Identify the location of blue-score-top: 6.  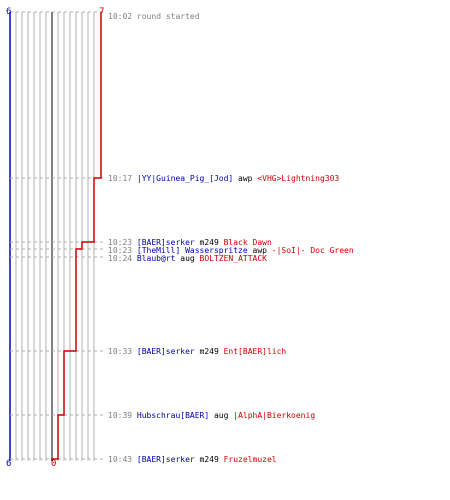
(9, 12).